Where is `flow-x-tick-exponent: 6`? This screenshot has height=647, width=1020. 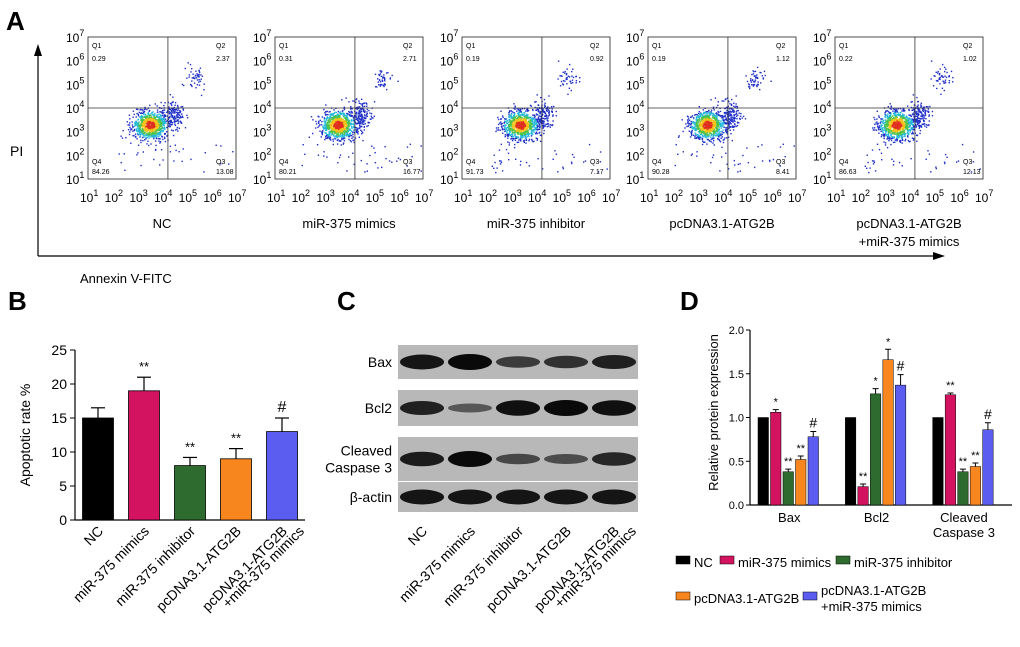
flow-x-tick-exponent: 6 is located at coordinates (406, 193).